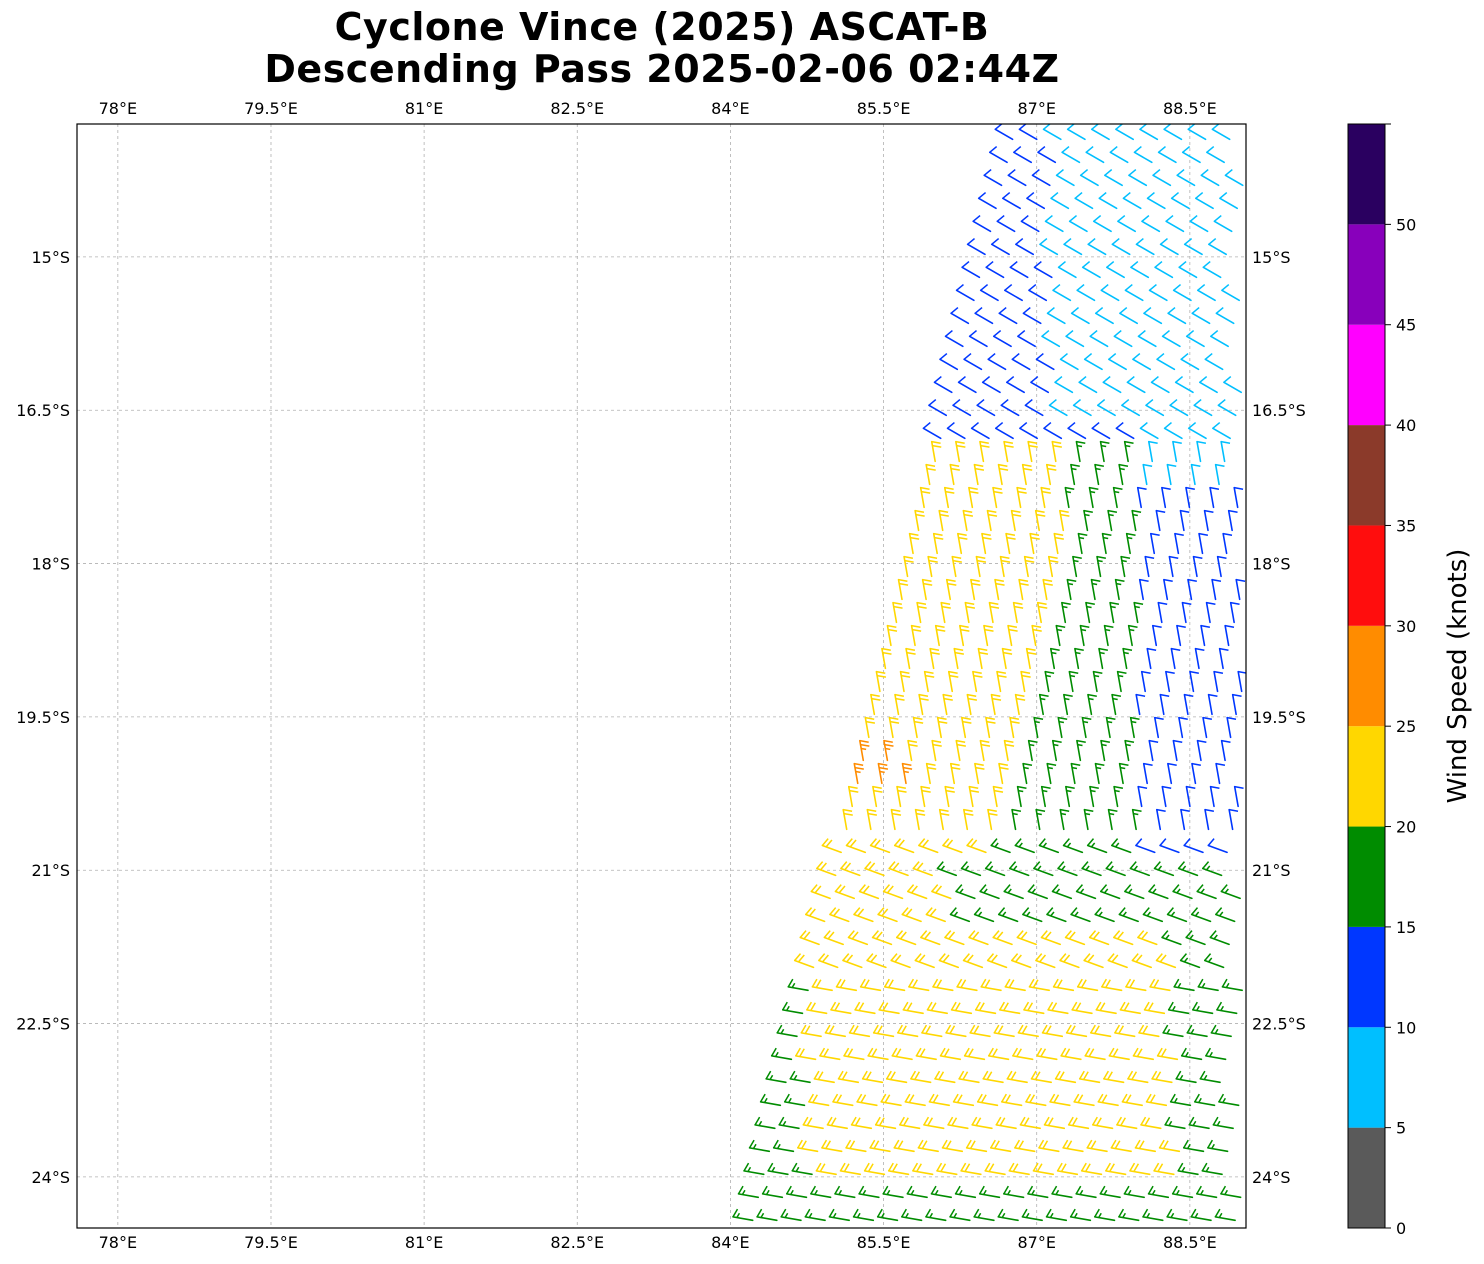  What do you see at coordinates (1406, 626) in the screenshot?
I see `colorbar-tick-label: 30` at bounding box center [1406, 626].